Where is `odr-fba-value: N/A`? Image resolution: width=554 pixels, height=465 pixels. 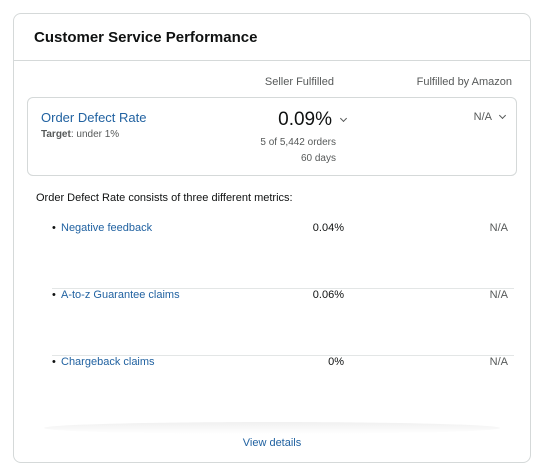 odr-fba-value: N/A is located at coordinates (482, 117).